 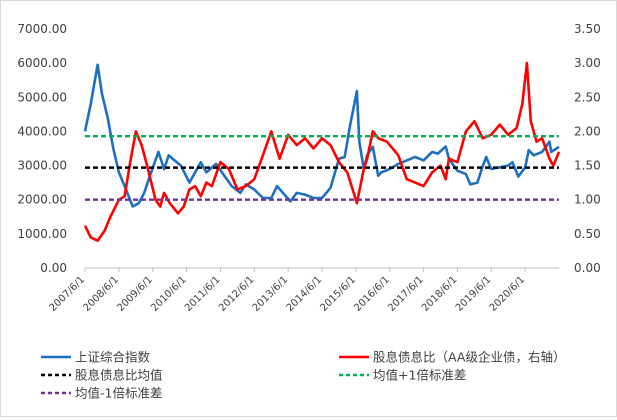 What do you see at coordinates (271, 294) in the screenshot?
I see `x-tick-label: 2013/6/1` at bounding box center [271, 294].